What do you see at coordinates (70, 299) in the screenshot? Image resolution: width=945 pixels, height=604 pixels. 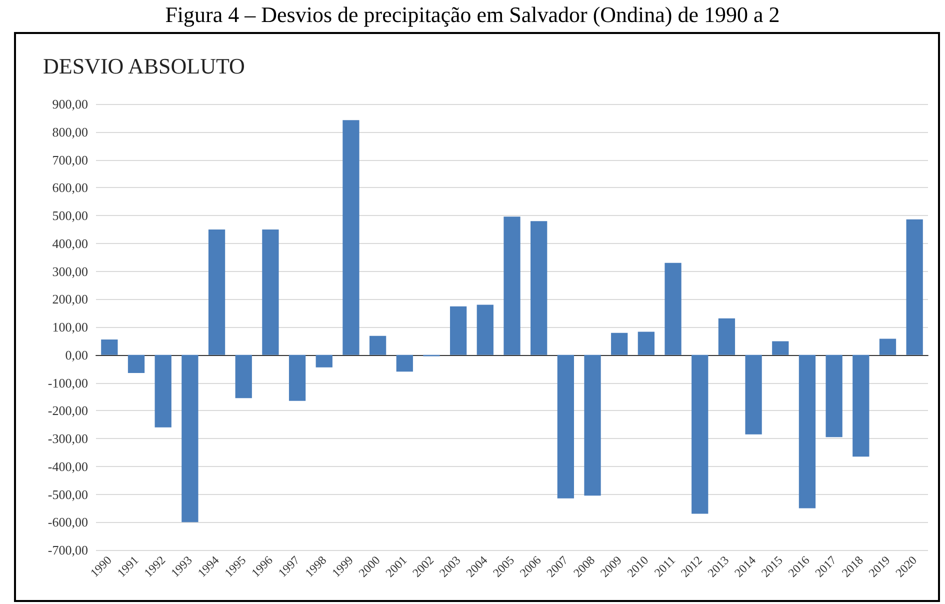 I see `y-tick-label: 200,00` at bounding box center [70, 299].